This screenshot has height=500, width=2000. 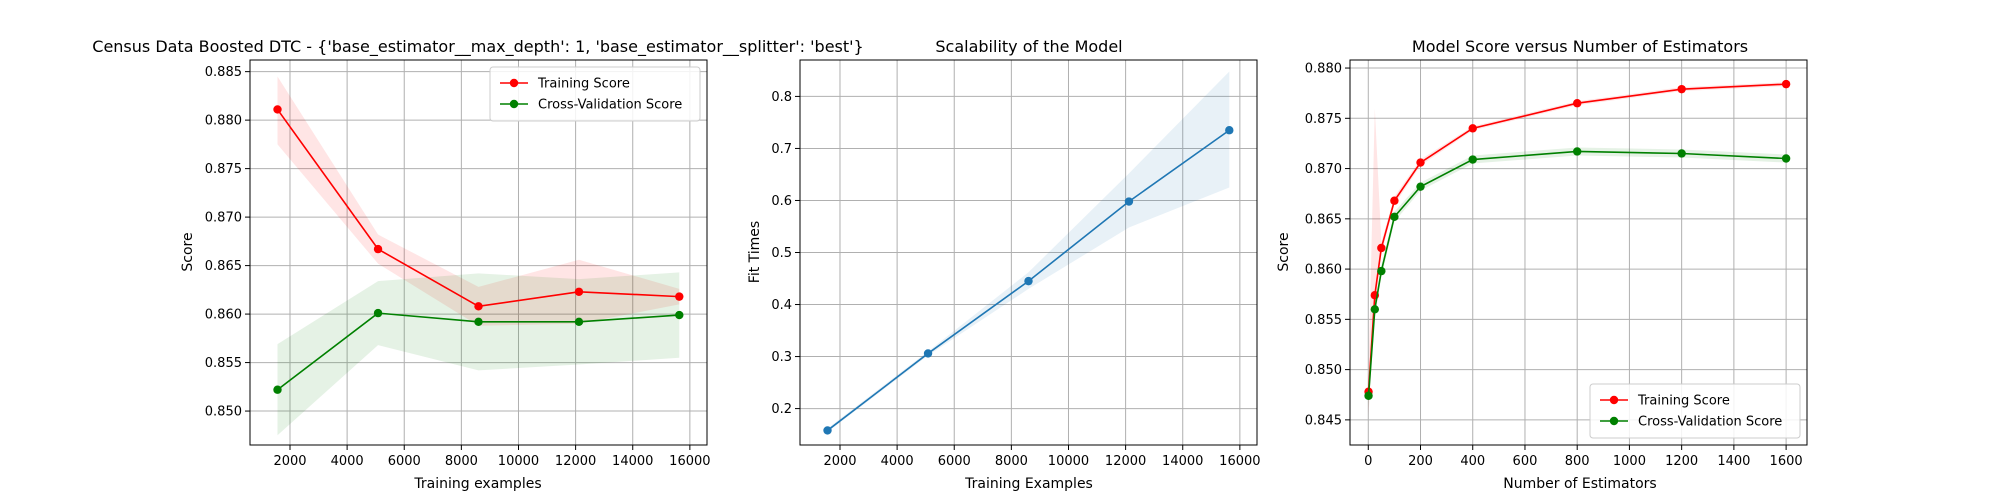 What do you see at coordinates (1472, 461) in the screenshot?
I see `chart-3-x-tick-label: 400` at bounding box center [1472, 461].